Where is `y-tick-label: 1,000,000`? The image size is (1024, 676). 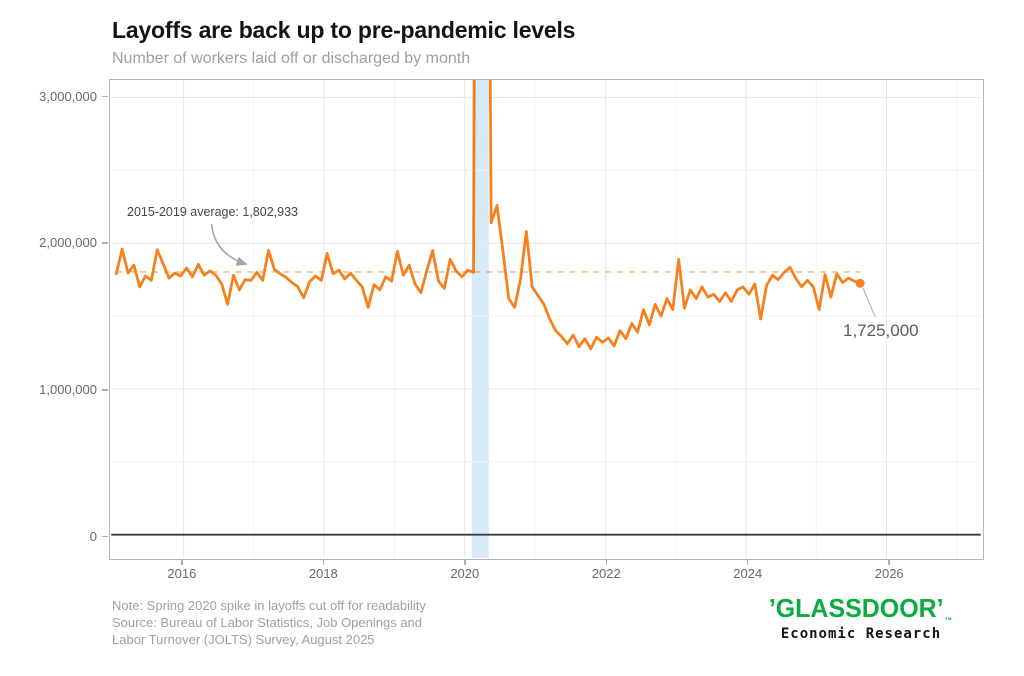 y-tick-label: 1,000,000 is located at coordinates (68, 389).